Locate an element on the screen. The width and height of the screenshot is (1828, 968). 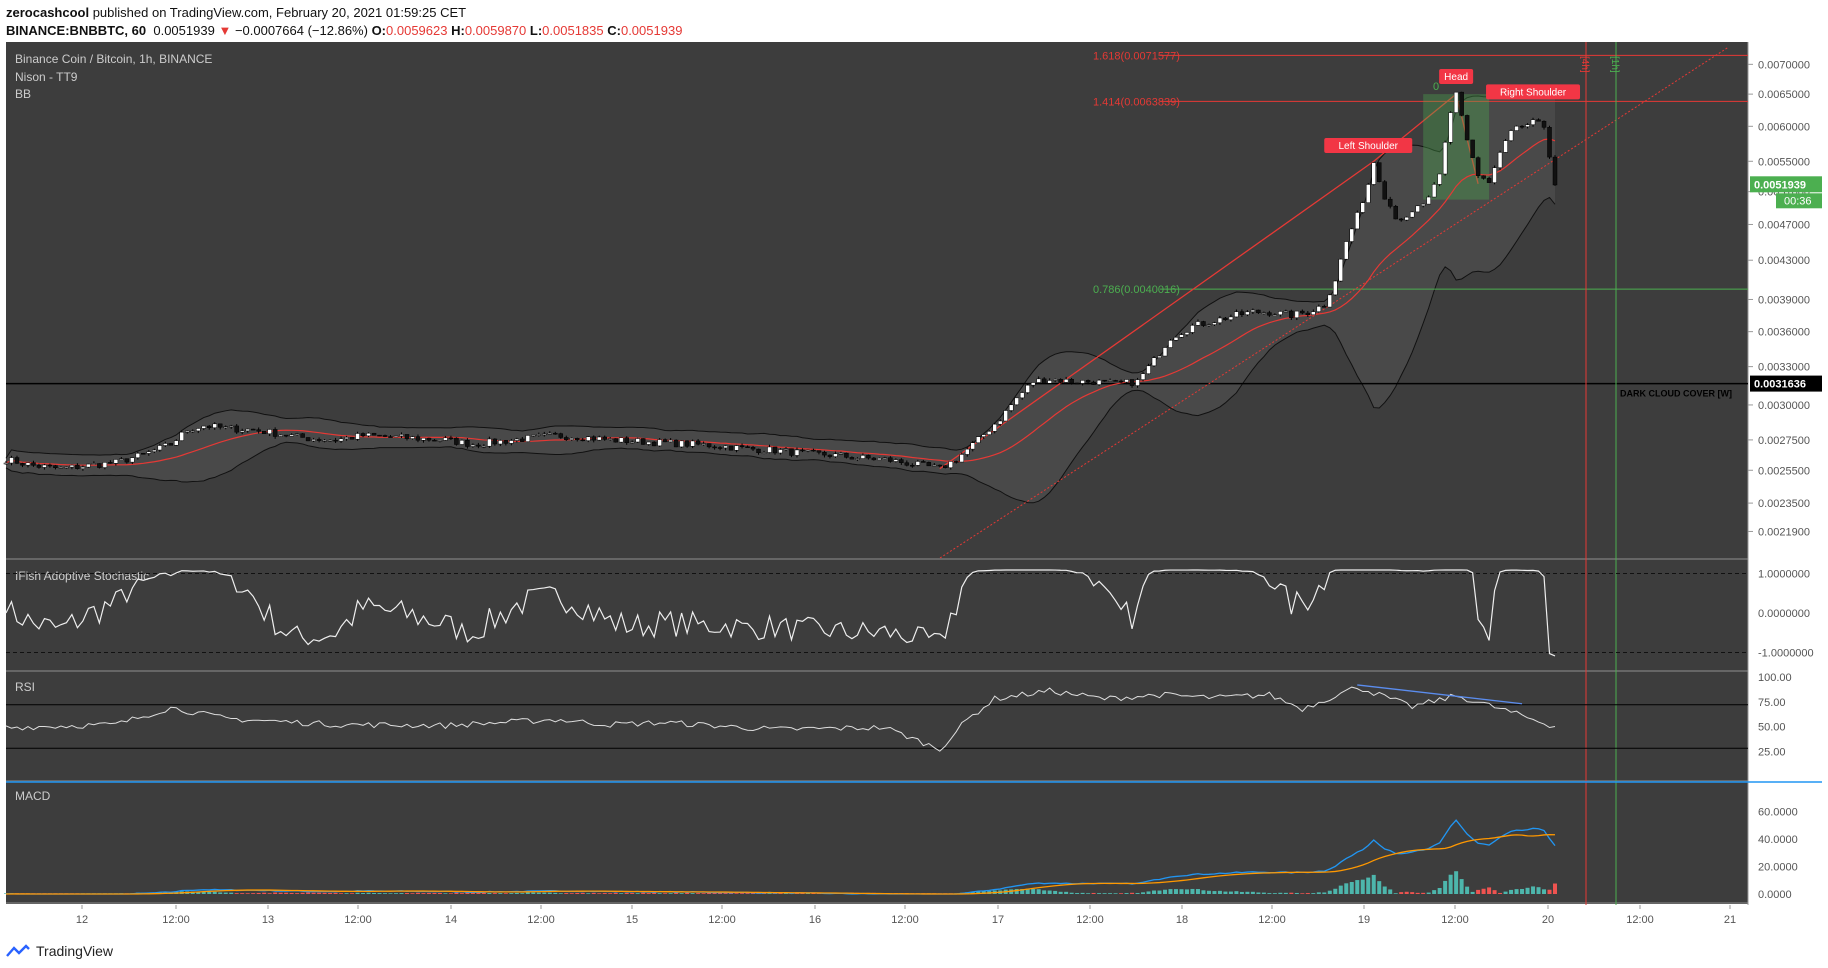
price-tick-label: 0.0065000 is located at coordinates (1784, 95).